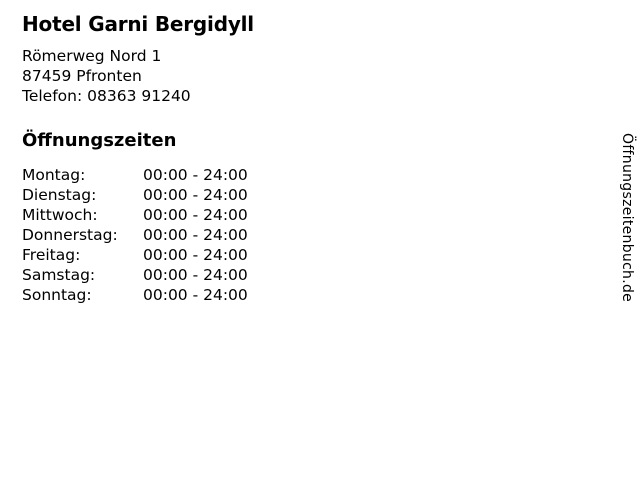 The height and width of the screenshot is (480, 640). I want to click on business-name: Hotel Garni Bergidyll, so click(138, 24).